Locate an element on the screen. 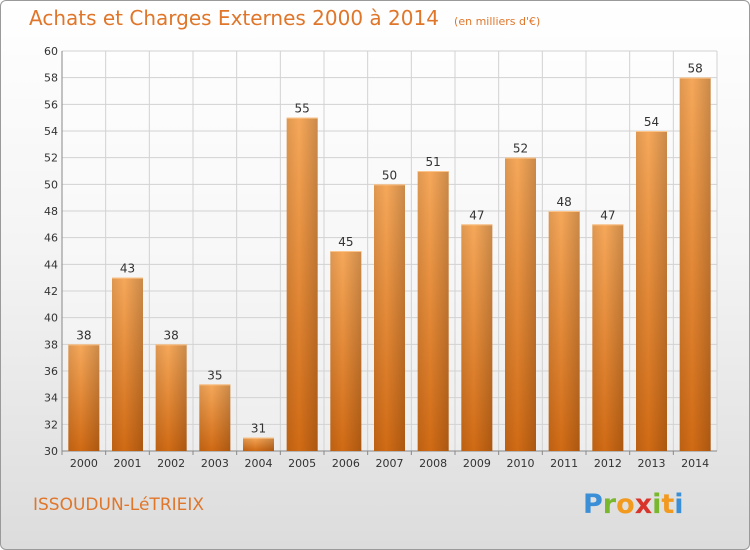 The height and width of the screenshot is (550, 750). x-tick-label: 2008 is located at coordinates (433, 463).